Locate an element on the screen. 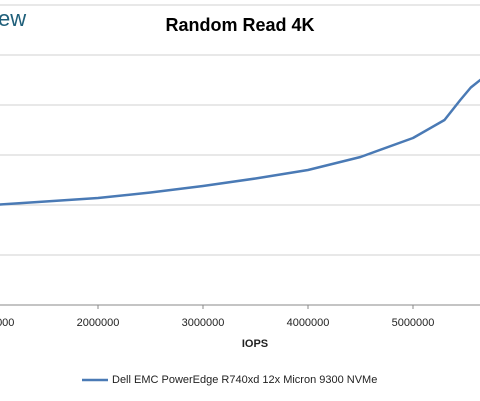  x-tick-label: 4000000 is located at coordinates (308, 323).